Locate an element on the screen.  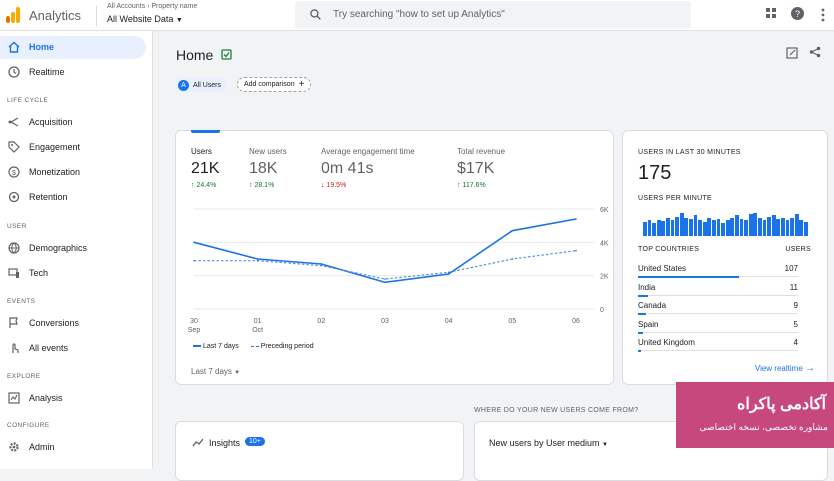
retention-icon is located at coordinates (14, 197).